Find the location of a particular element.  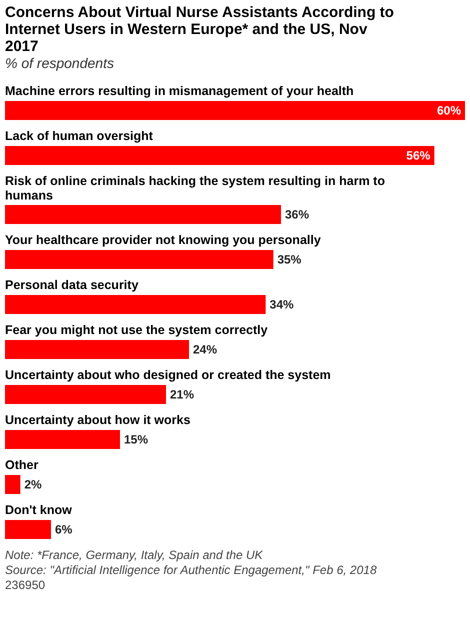

source-note: Source: "Artificial Intelligence for Authentic Engagement," Feb 6, 2018 is located at coordinates (191, 570).